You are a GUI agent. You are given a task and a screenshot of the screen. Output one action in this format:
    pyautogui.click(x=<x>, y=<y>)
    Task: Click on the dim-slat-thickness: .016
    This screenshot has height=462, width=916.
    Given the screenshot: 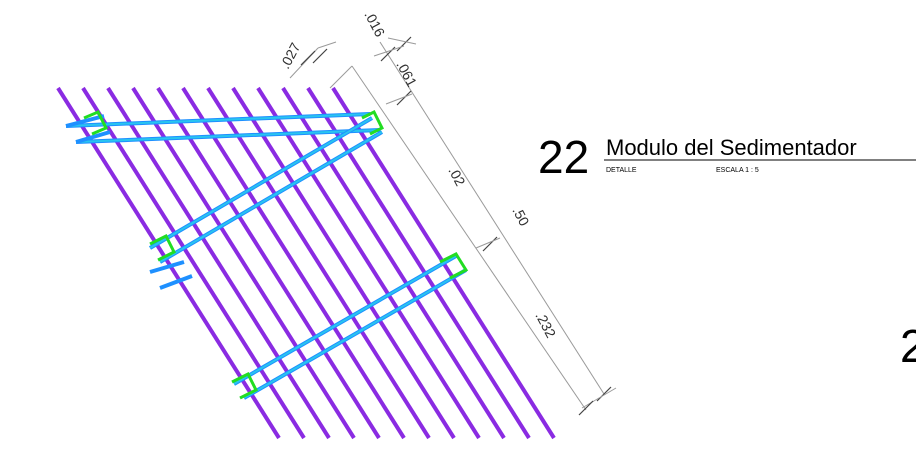 What is the action you would take?
    pyautogui.click(x=374, y=24)
    